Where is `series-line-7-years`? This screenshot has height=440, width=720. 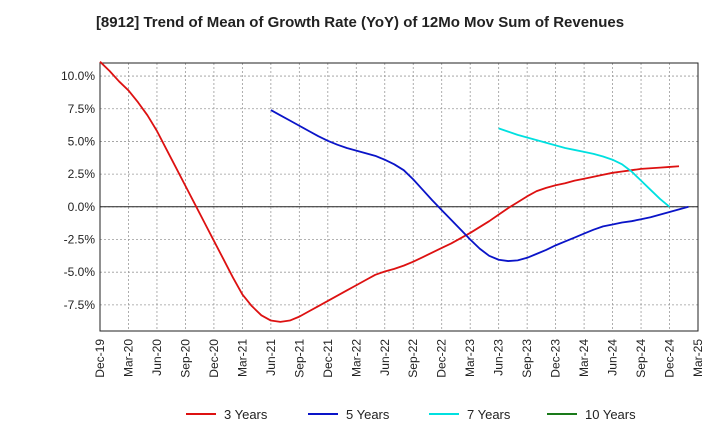
series-line-7-years is located at coordinates (584, 167).